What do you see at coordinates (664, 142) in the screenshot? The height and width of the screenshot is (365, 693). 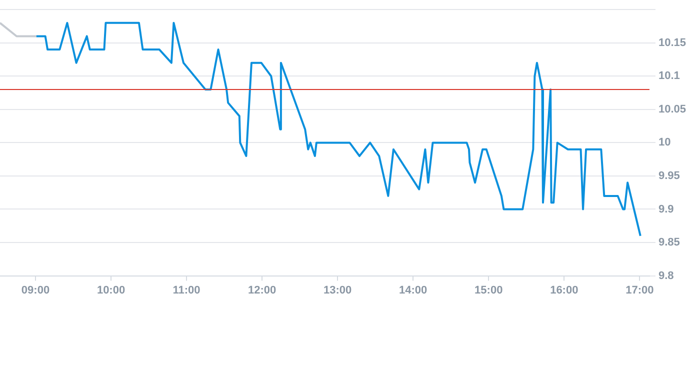 I see `y-tick-label: 10` at bounding box center [664, 142].